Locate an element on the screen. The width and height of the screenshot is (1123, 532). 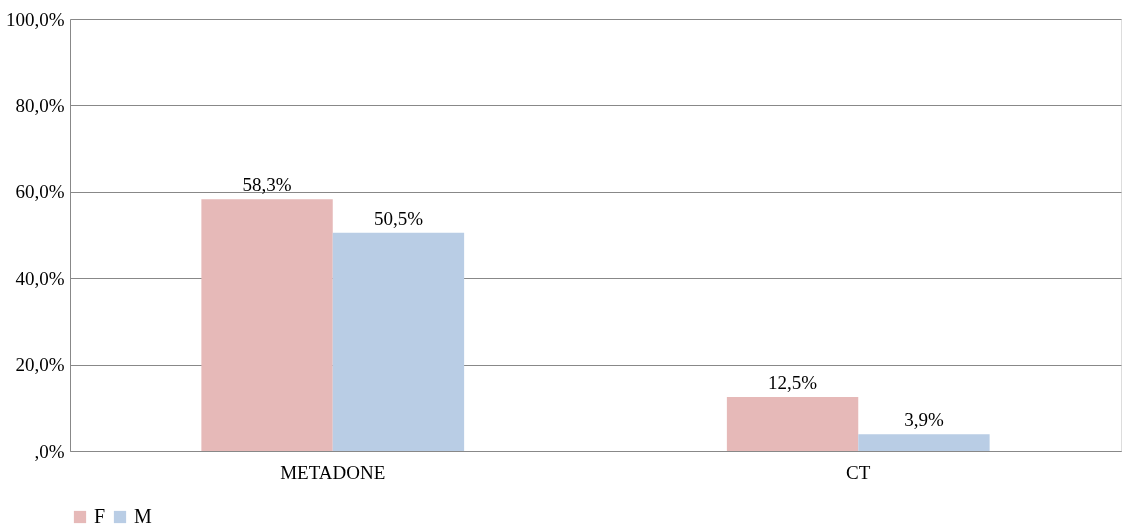
data-label: 50,5% is located at coordinates (398, 218).